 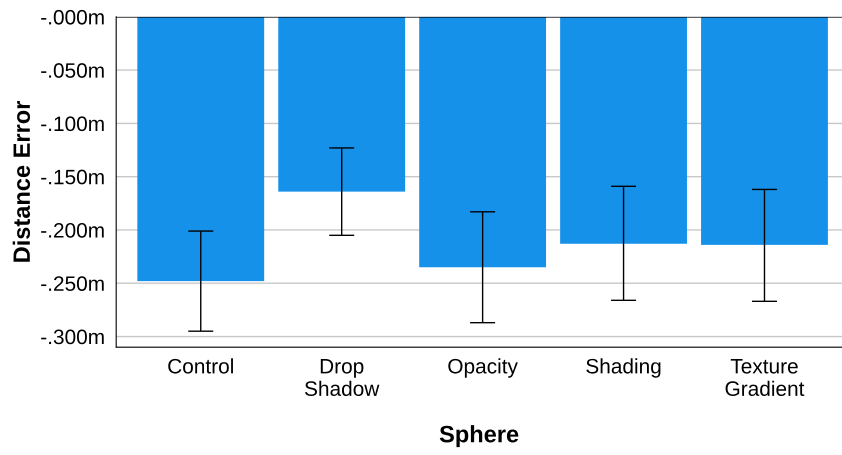 What do you see at coordinates (623, 368) in the screenshot?
I see `x-tick-label: Shading` at bounding box center [623, 368].